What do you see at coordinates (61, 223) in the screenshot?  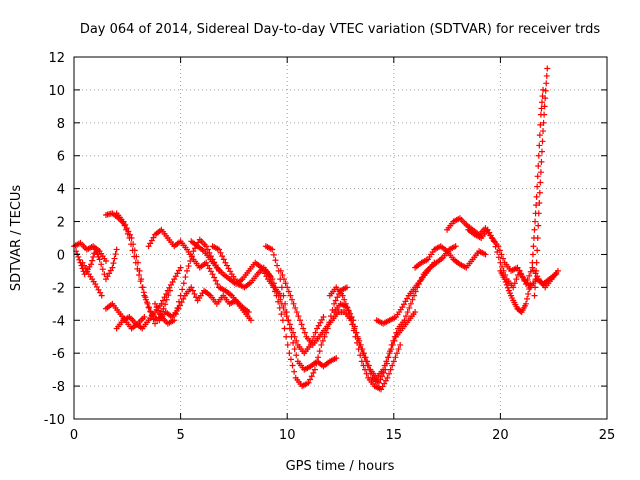 I see `y-tick-label: 2` at bounding box center [61, 223].